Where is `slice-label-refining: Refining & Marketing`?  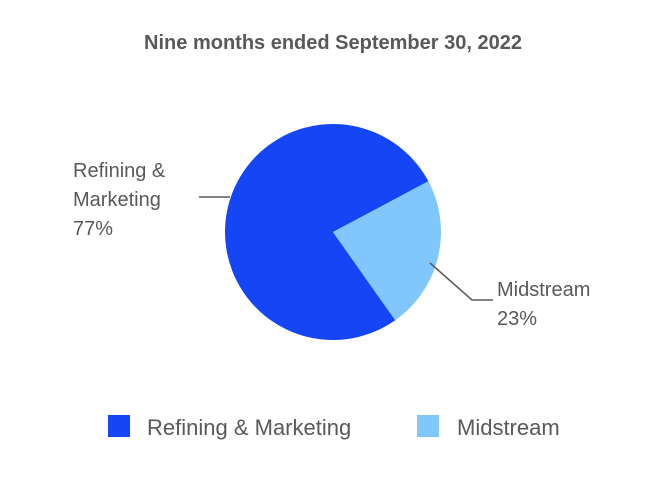
slice-label-refining: Refining & Marketing is located at coordinates (122, 185).